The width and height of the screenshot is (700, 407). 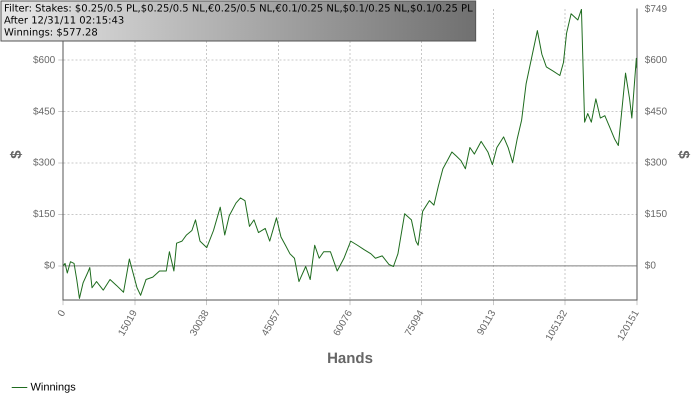 What do you see at coordinates (656, 112) in the screenshot?
I see `y2-tick-label: $450` at bounding box center [656, 112].